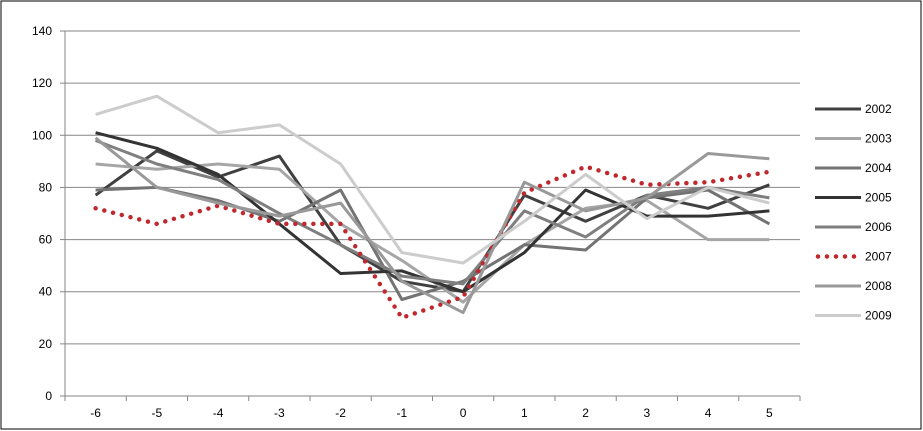  I want to click on legend-label-2003: 2003, so click(878, 139).